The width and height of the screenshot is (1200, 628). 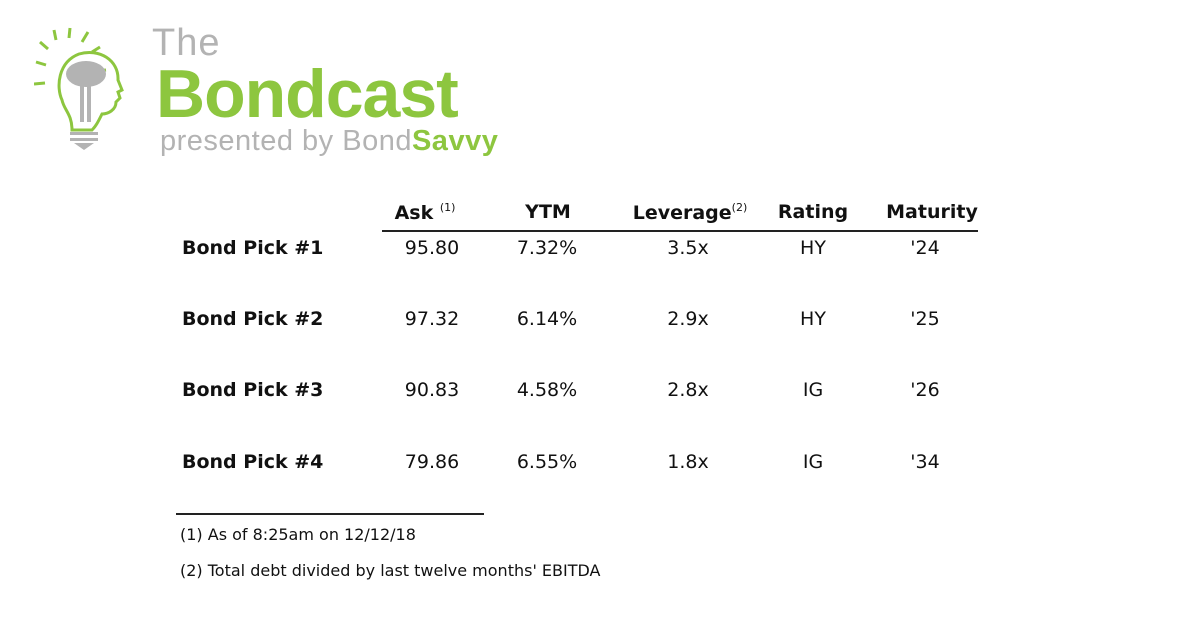 I want to click on cell-ytm: 6.14%, so click(x=547, y=319).